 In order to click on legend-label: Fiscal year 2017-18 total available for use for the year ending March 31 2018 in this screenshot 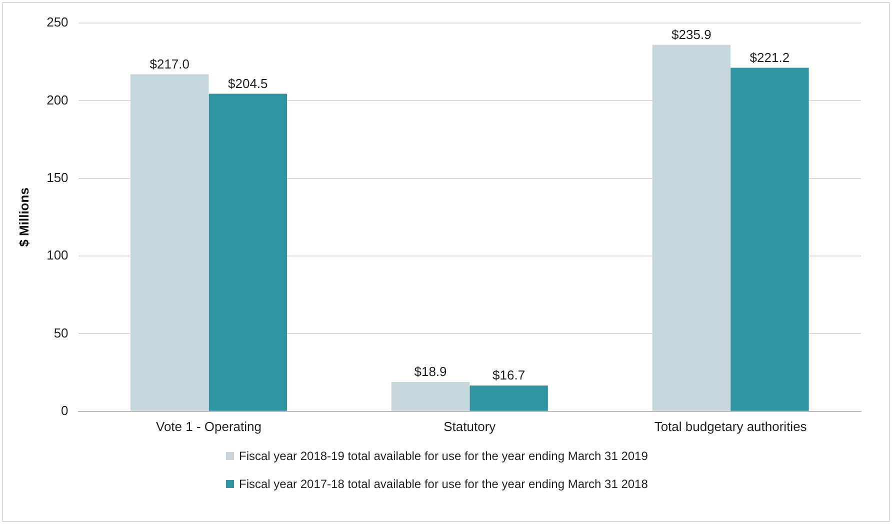, I will do `click(443, 484)`.